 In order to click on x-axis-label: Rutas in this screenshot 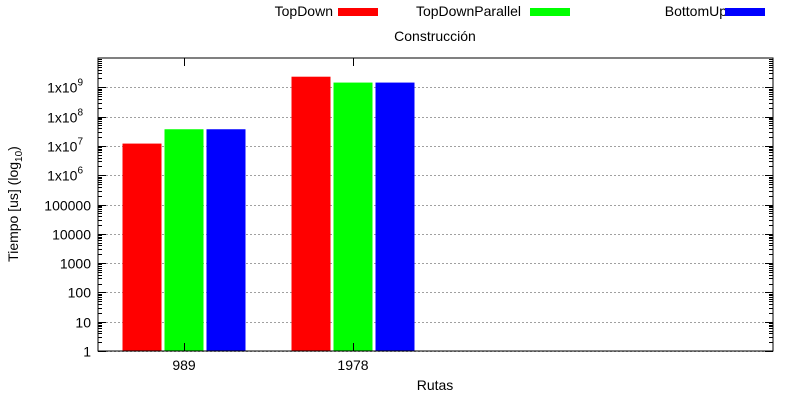, I will do `click(435, 385)`.